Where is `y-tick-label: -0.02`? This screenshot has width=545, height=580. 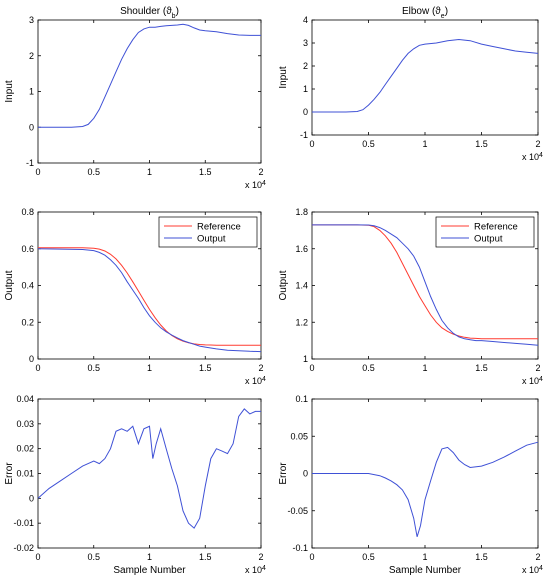
y-tick-label: -0.02 is located at coordinates (23, 548).